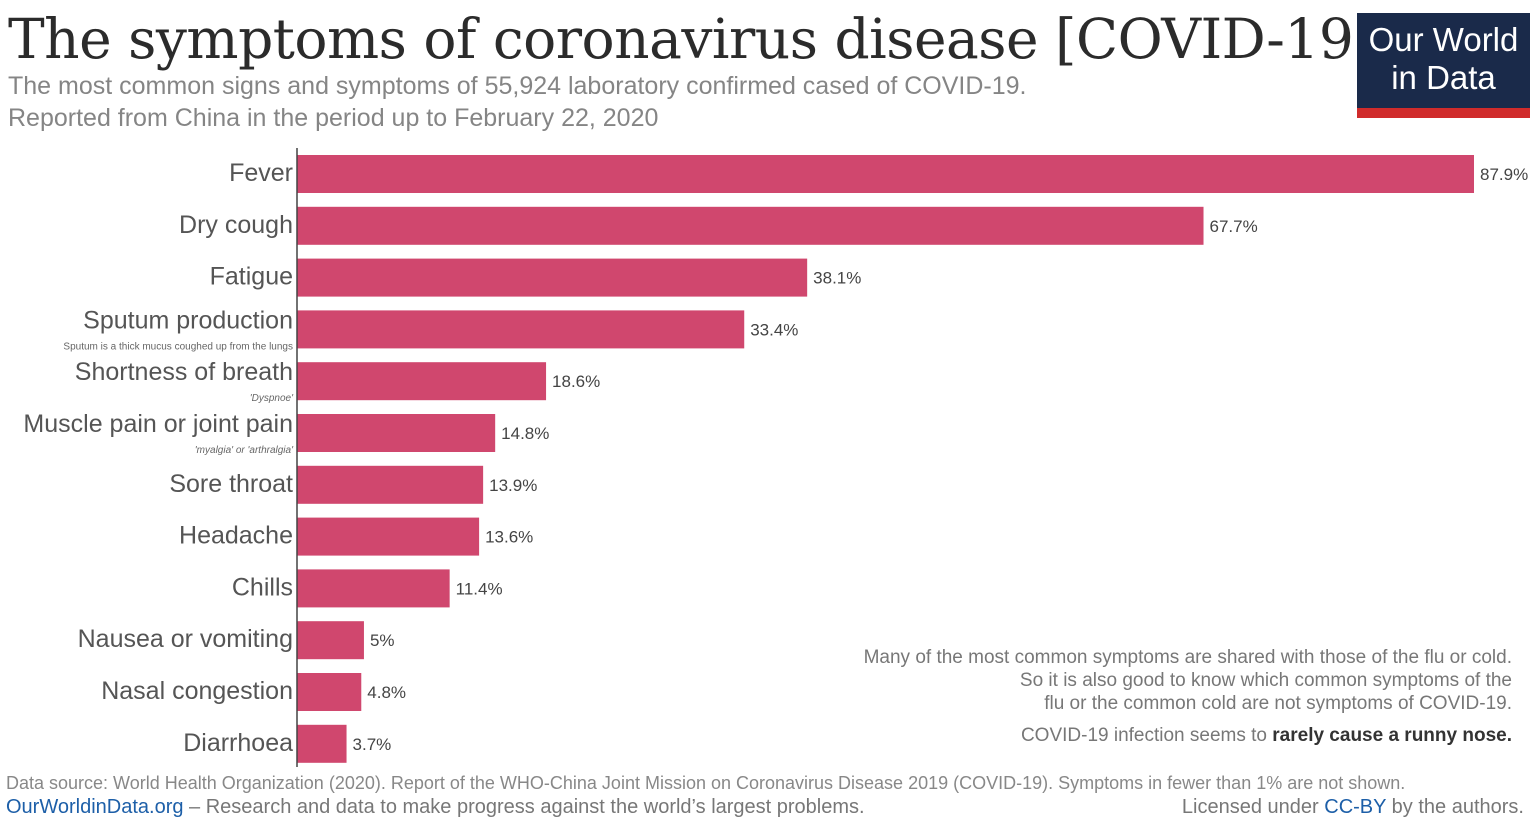  Describe the element at coordinates (231, 484) in the screenshot. I see `category-label-6: Sore throat` at that location.